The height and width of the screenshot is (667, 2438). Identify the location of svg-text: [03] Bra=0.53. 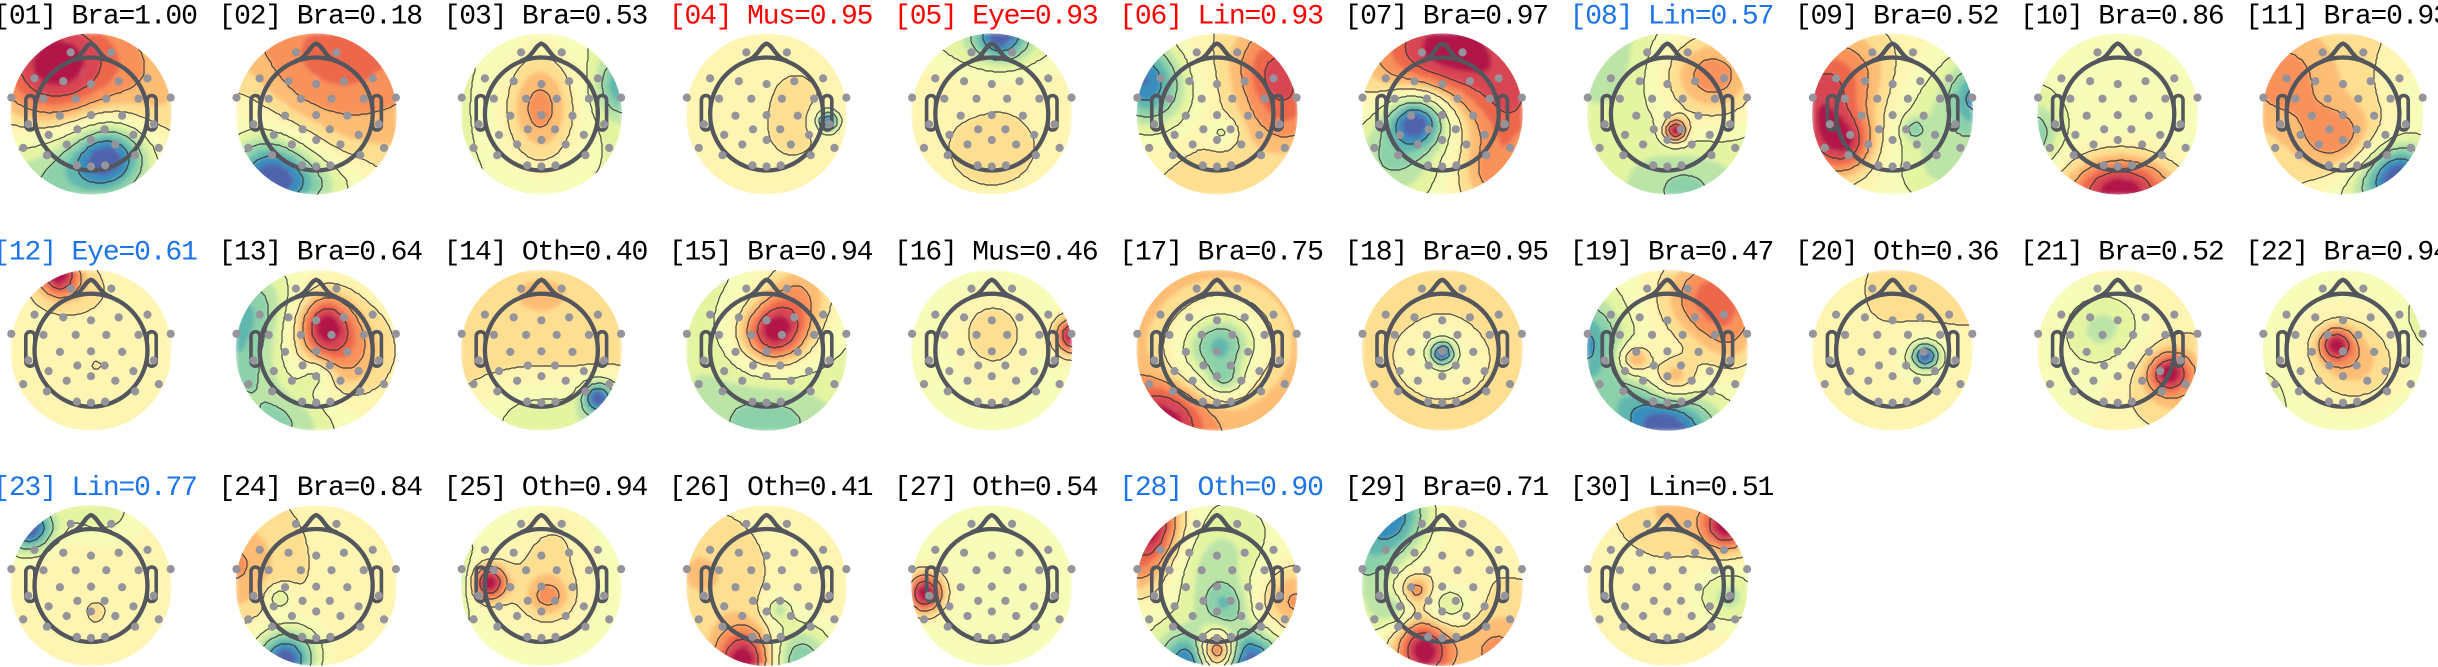
(546, 17).